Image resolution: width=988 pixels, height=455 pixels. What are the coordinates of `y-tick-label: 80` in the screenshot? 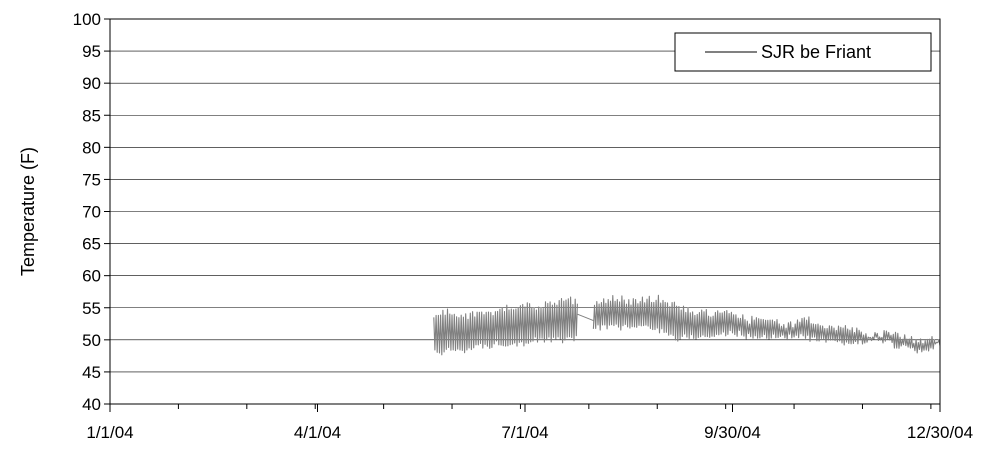 It's located at (91, 147).